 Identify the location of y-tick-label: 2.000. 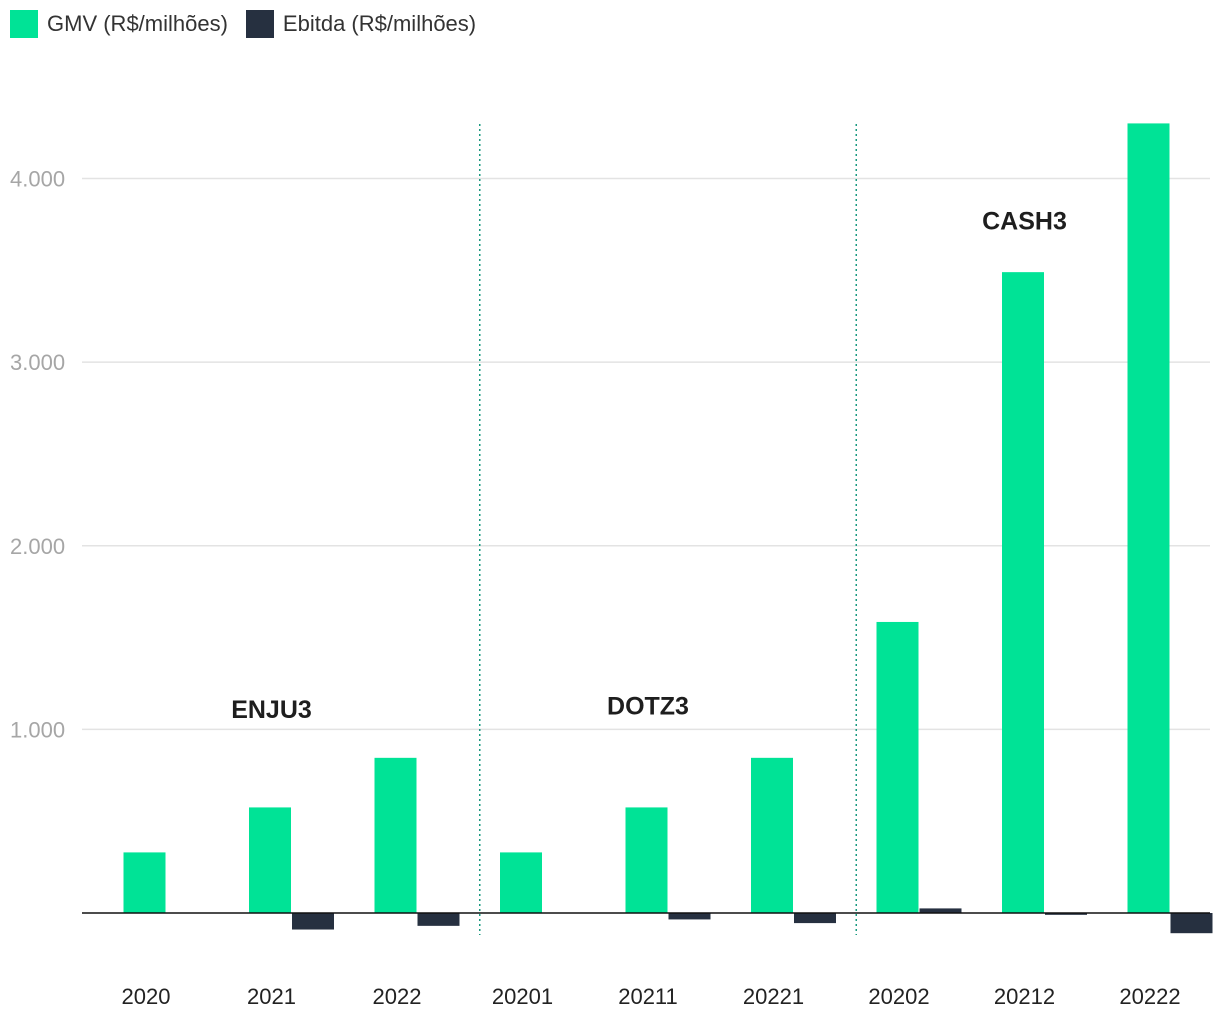
(37, 546).